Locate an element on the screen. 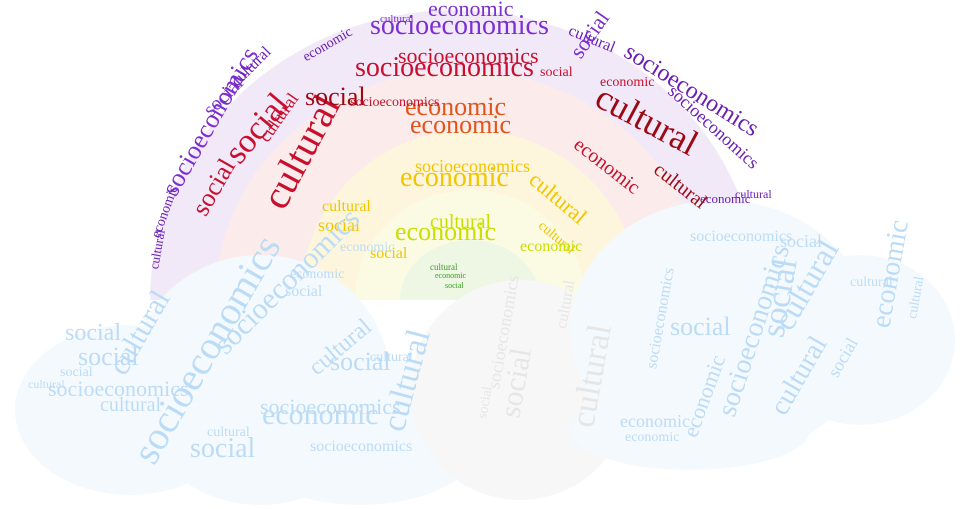 The width and height of the screenshot is (980, 509). word-social-78: social is located at coordinates (842, 357).